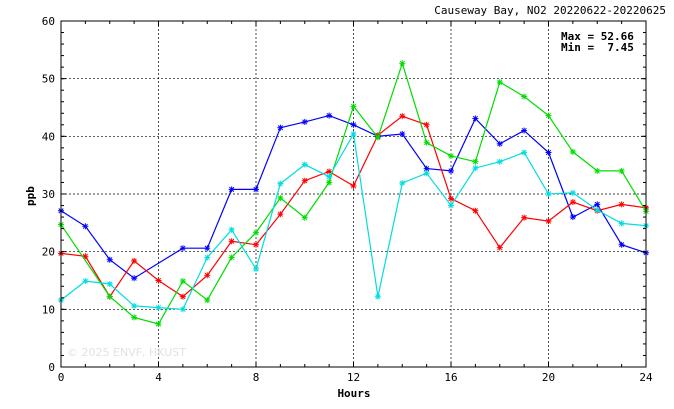 The height and width of the screenshot is (409, 674). I want to click on y-tick-label: 40, so click(48, 136).